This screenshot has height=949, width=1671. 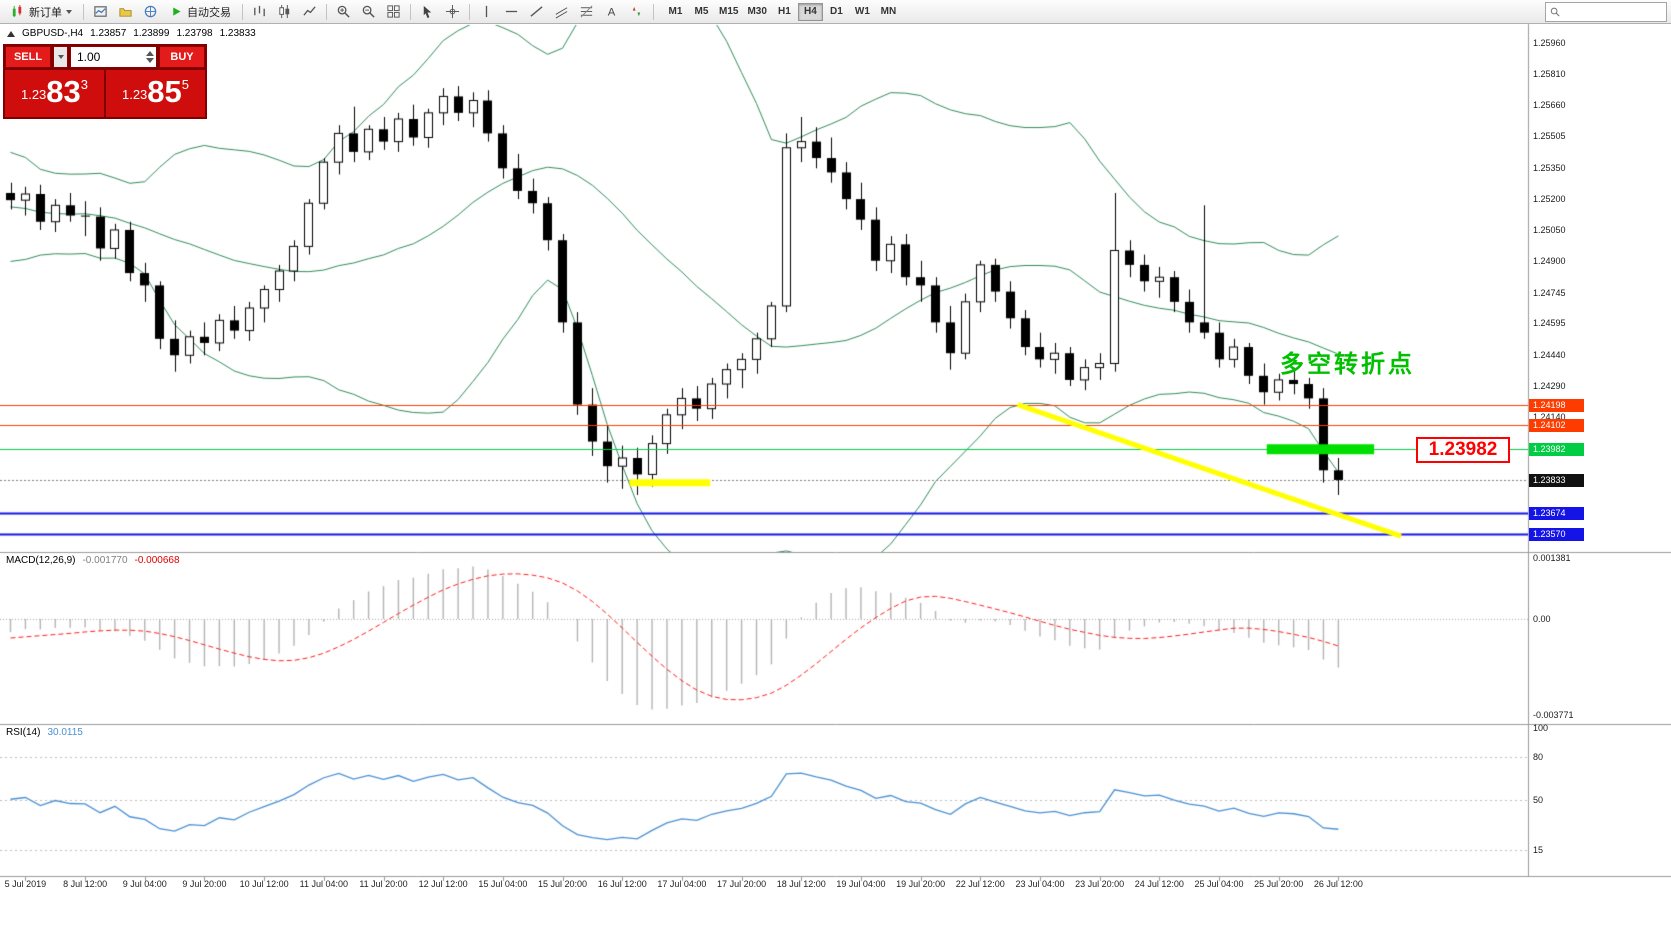 I want to click on toolbar-search-input, so click(x=1612, y=11).